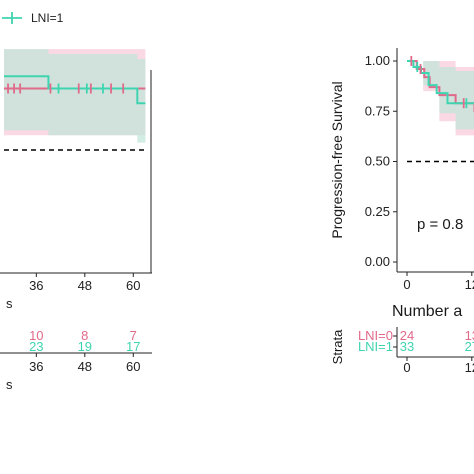 The height and width of the screenshot is (474, 474). I want to click on legend-label-lni1: LNI=1, so click(47, 18).